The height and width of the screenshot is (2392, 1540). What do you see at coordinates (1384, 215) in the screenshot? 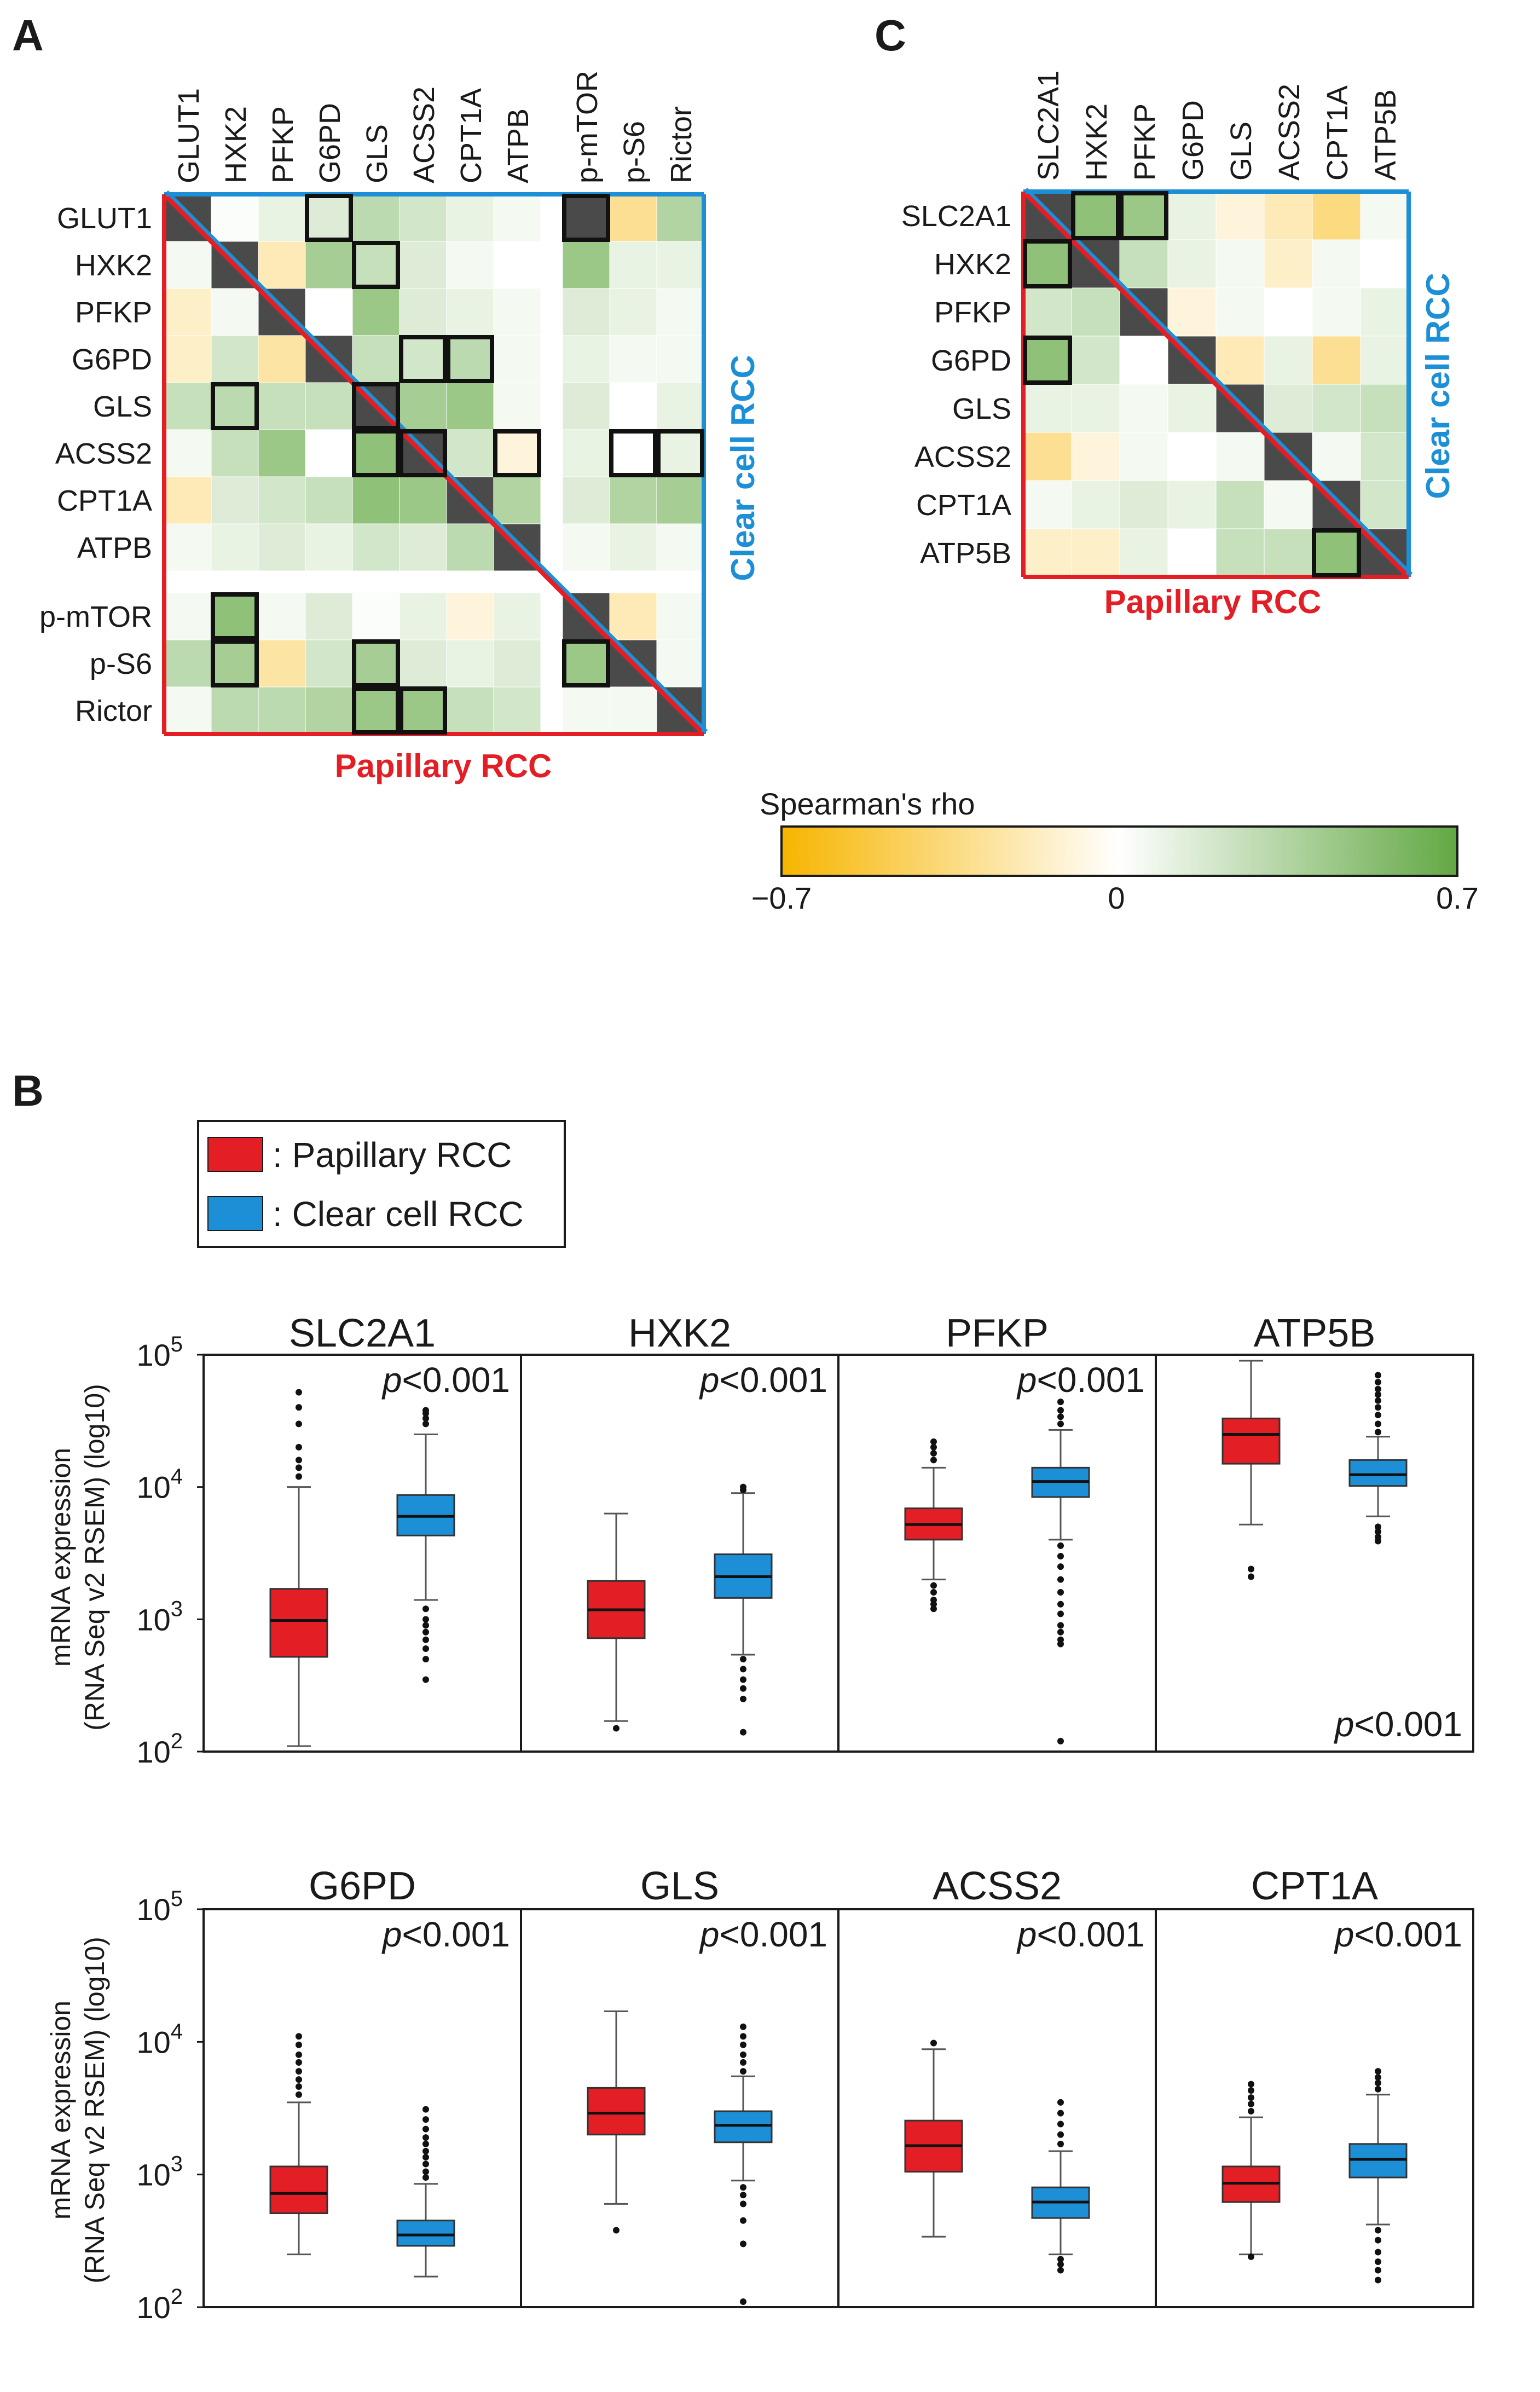
I see `cell-SLC2A1-ATP5B` at bounding box center [1384, 215].